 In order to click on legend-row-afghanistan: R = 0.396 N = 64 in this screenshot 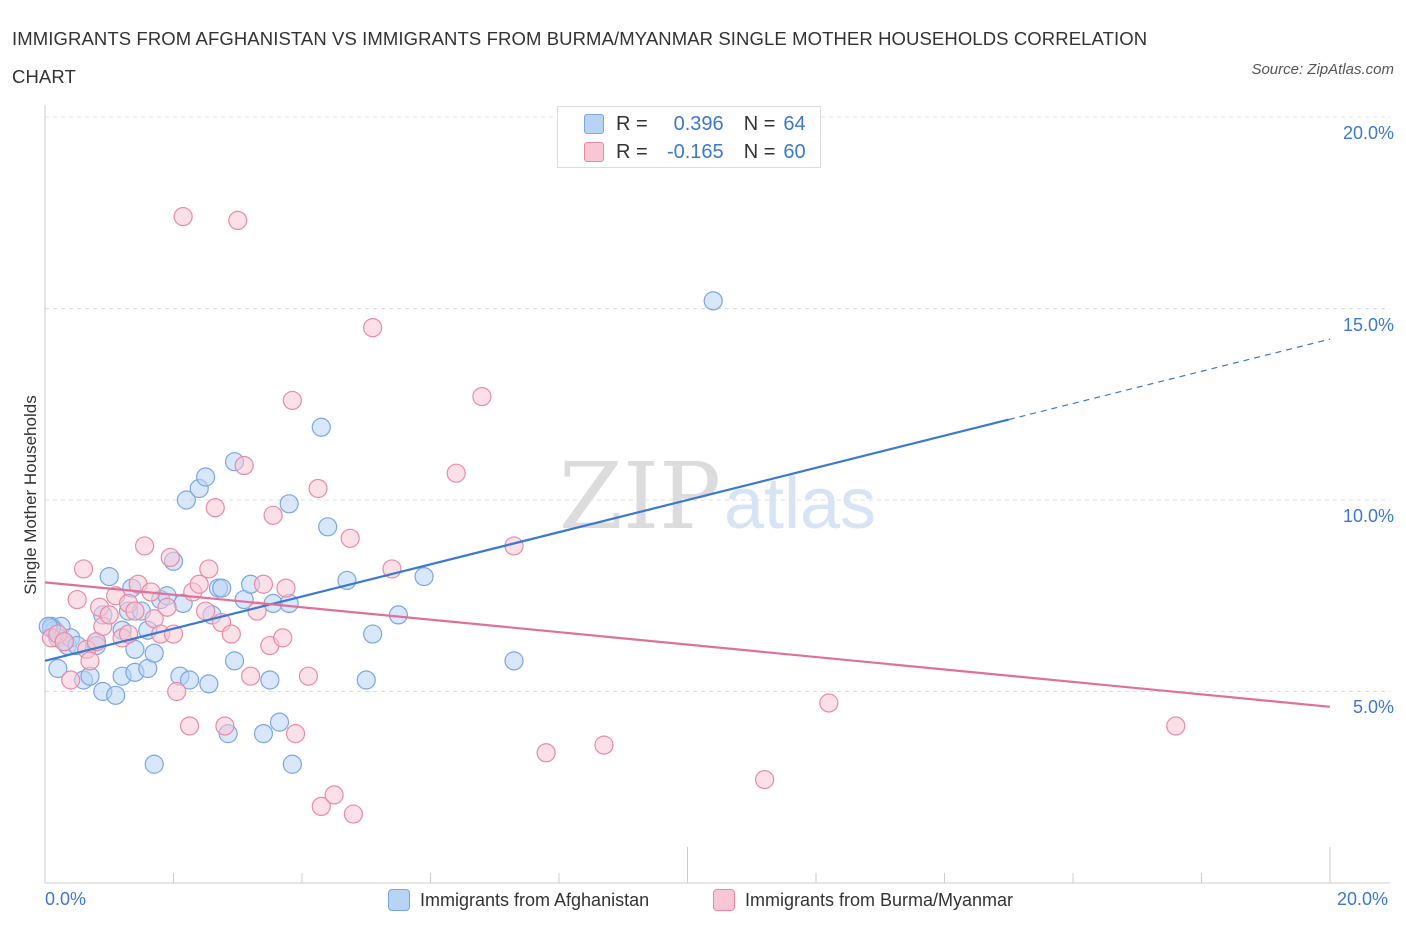, I will do `click(695, 124)`.